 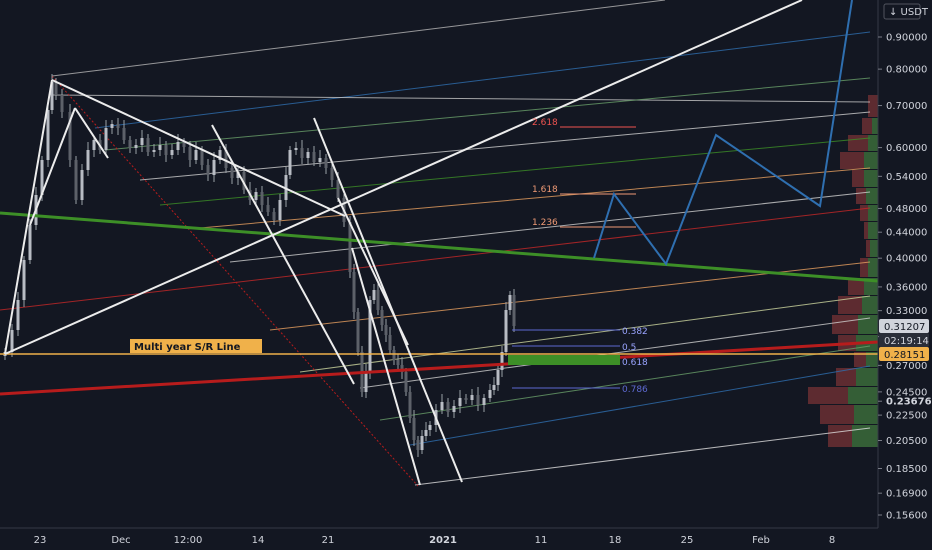 What do you see at coordinates (909, 402) in the screenshot?
I see `y-tick-label: 0.23676` at bounding box center [909, 402].